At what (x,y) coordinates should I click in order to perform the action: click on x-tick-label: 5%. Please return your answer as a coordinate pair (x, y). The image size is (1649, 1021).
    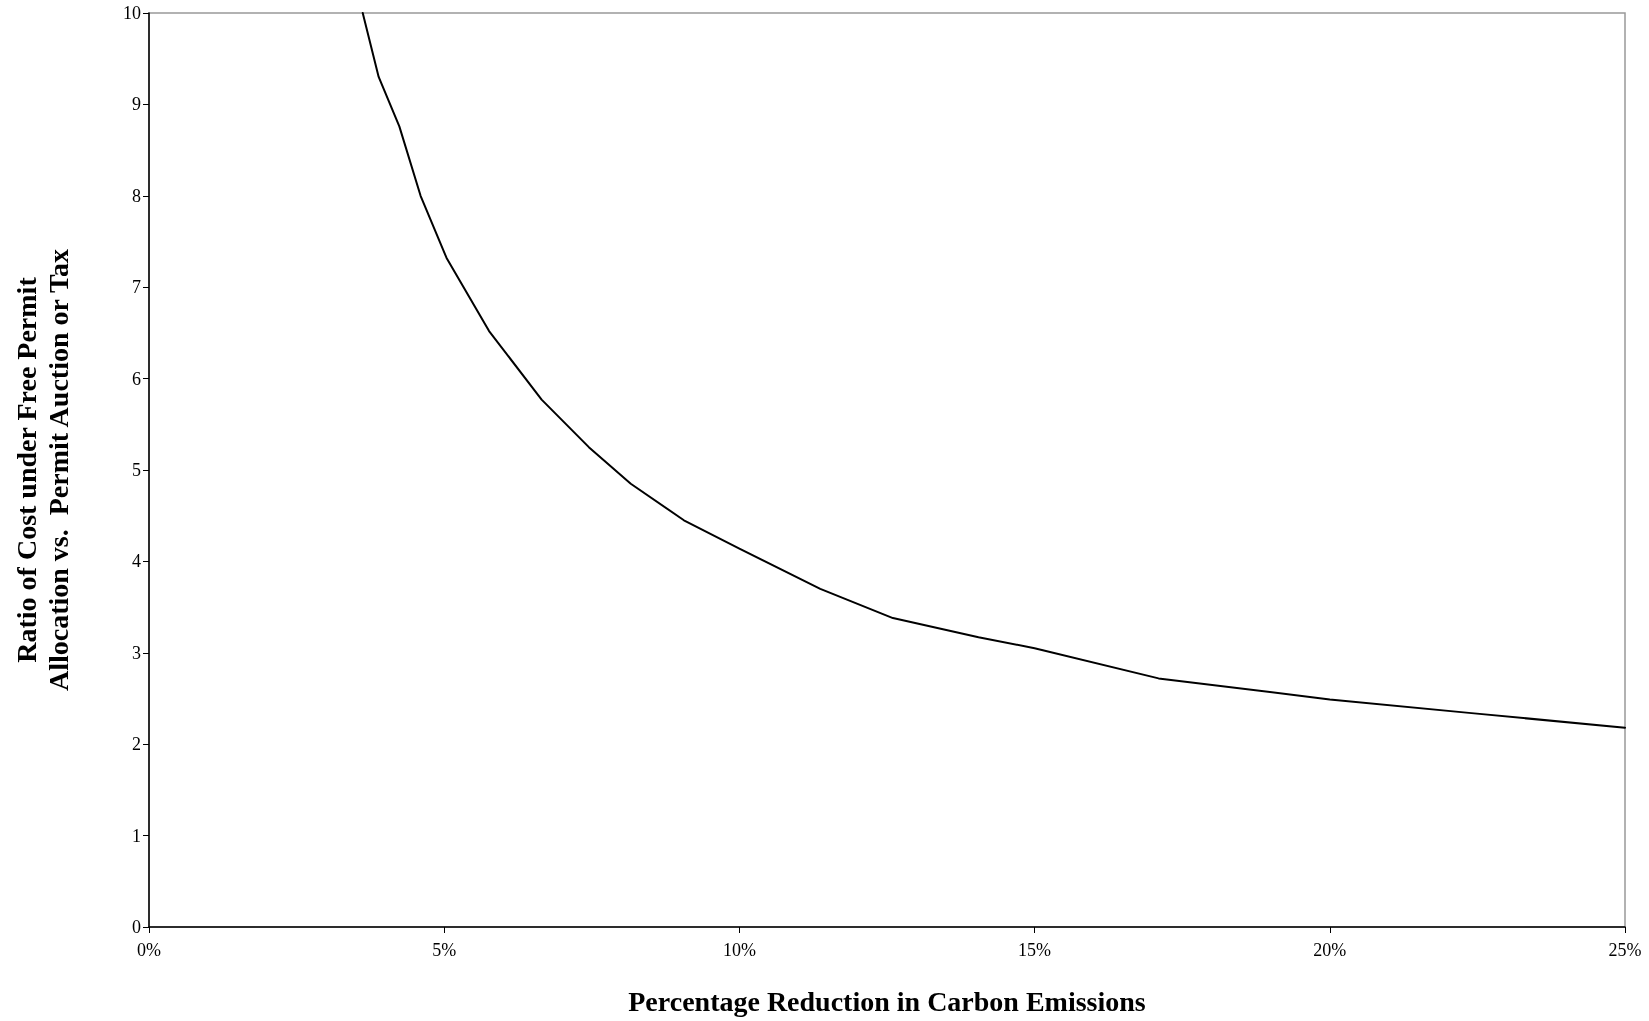
    Looking at the image, I should click on (444, 950).